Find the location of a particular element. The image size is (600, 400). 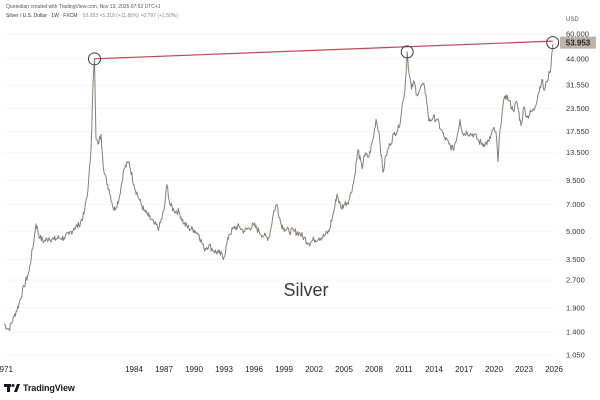

x-tick-label: 2020 is located at coordinates (494, 369).